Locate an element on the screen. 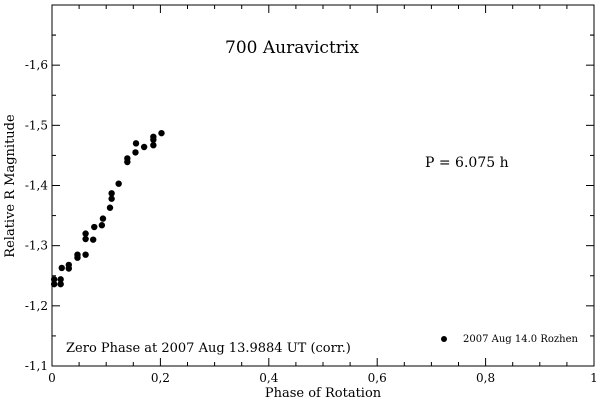 This screenshot has height=405, width=600. x-tick-label: 0,8 is located at coordinates (485, 378).